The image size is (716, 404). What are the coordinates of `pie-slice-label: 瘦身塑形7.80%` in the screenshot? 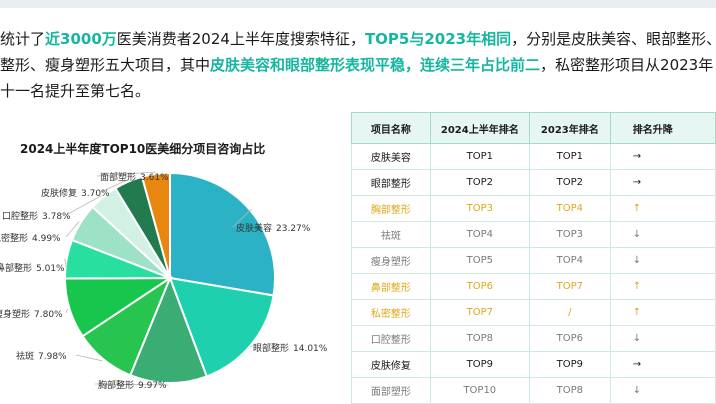 It's located at (31, 314).